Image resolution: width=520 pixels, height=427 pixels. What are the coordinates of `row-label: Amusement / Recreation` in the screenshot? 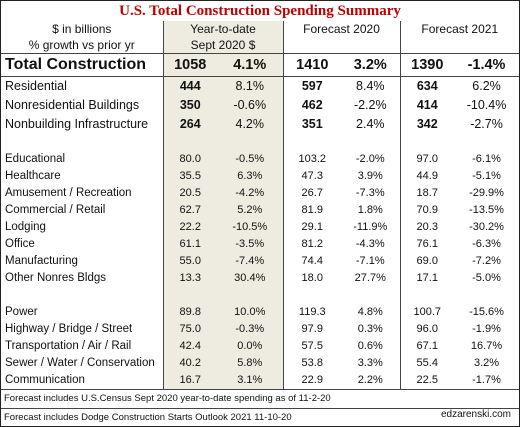 It's located at (68, 193).